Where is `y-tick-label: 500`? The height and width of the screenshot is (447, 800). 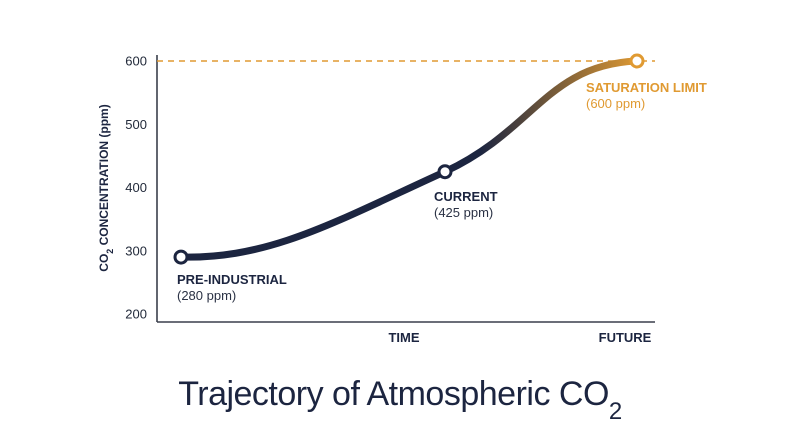
y-tick-label: 500 is located at coordinates (136, 124).